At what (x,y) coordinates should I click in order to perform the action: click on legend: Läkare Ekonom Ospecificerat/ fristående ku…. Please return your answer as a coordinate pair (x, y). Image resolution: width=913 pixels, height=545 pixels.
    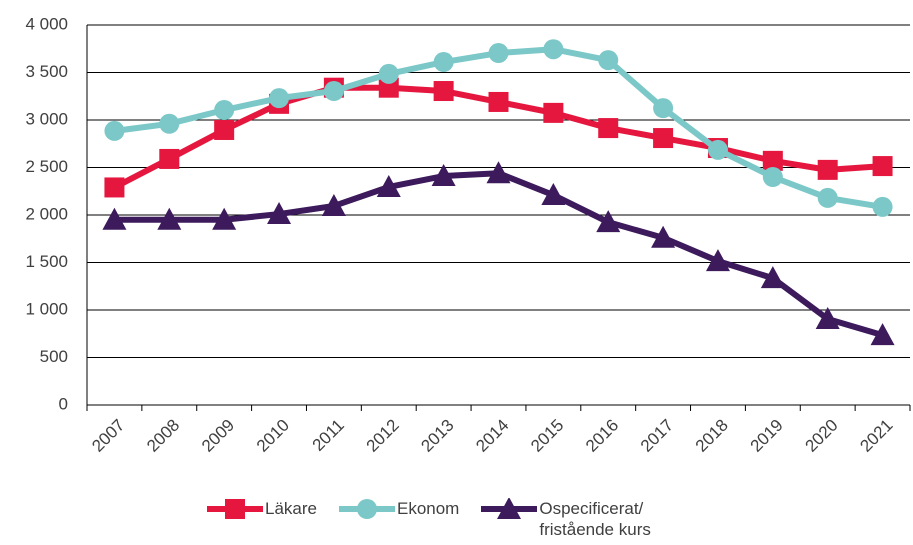
    Looking at the image, I should click on (447, 519).